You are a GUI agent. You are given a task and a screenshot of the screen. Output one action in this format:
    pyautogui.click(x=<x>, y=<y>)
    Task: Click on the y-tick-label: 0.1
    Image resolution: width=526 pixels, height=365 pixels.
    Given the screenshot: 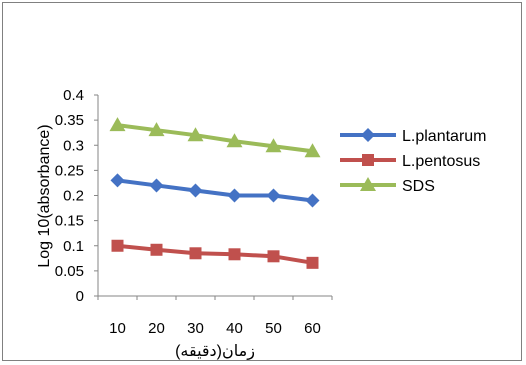 What is the action you would take?
    pyautogui.click(x=73, y=246)
    